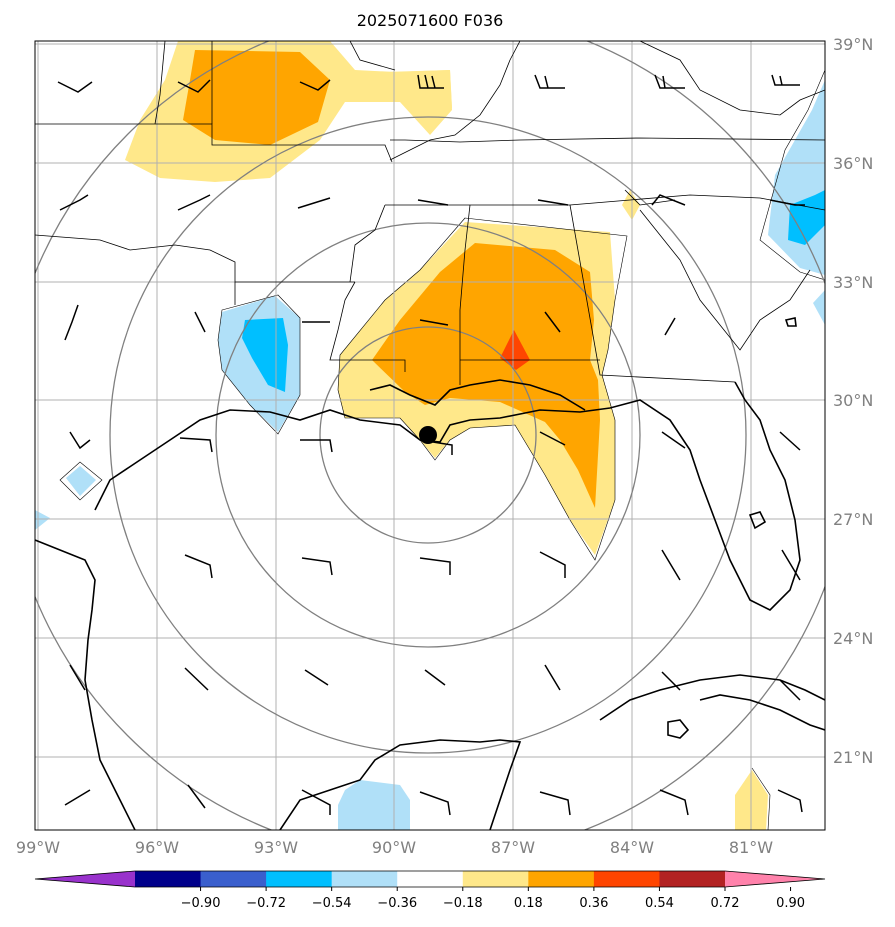 This screenshot has height=927, width=895. What do you see at coordinates (593, 903) in the screenshot?
I see `colorbar-tick-label: 0.36` at bounding box center [593, 903].